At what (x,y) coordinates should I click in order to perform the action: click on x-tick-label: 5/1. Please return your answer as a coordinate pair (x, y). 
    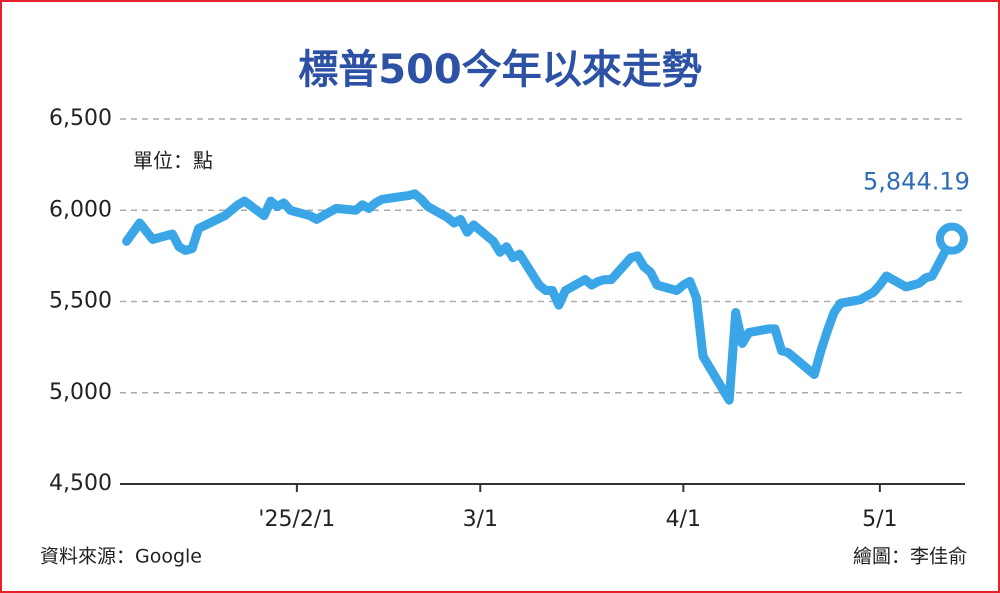
    Looking at the image, I should click on (879, 519).